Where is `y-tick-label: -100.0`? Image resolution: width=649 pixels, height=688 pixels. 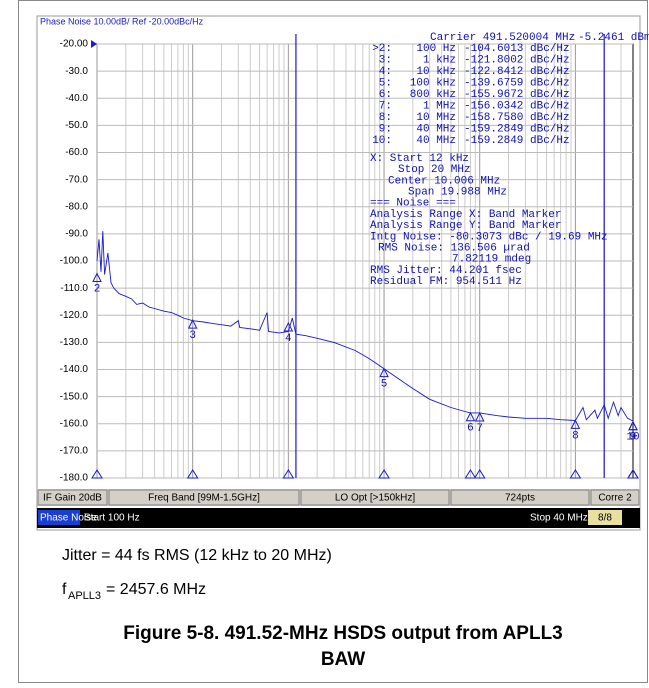
y-tick-label: -100.0 is located at coordinates (74, 261).